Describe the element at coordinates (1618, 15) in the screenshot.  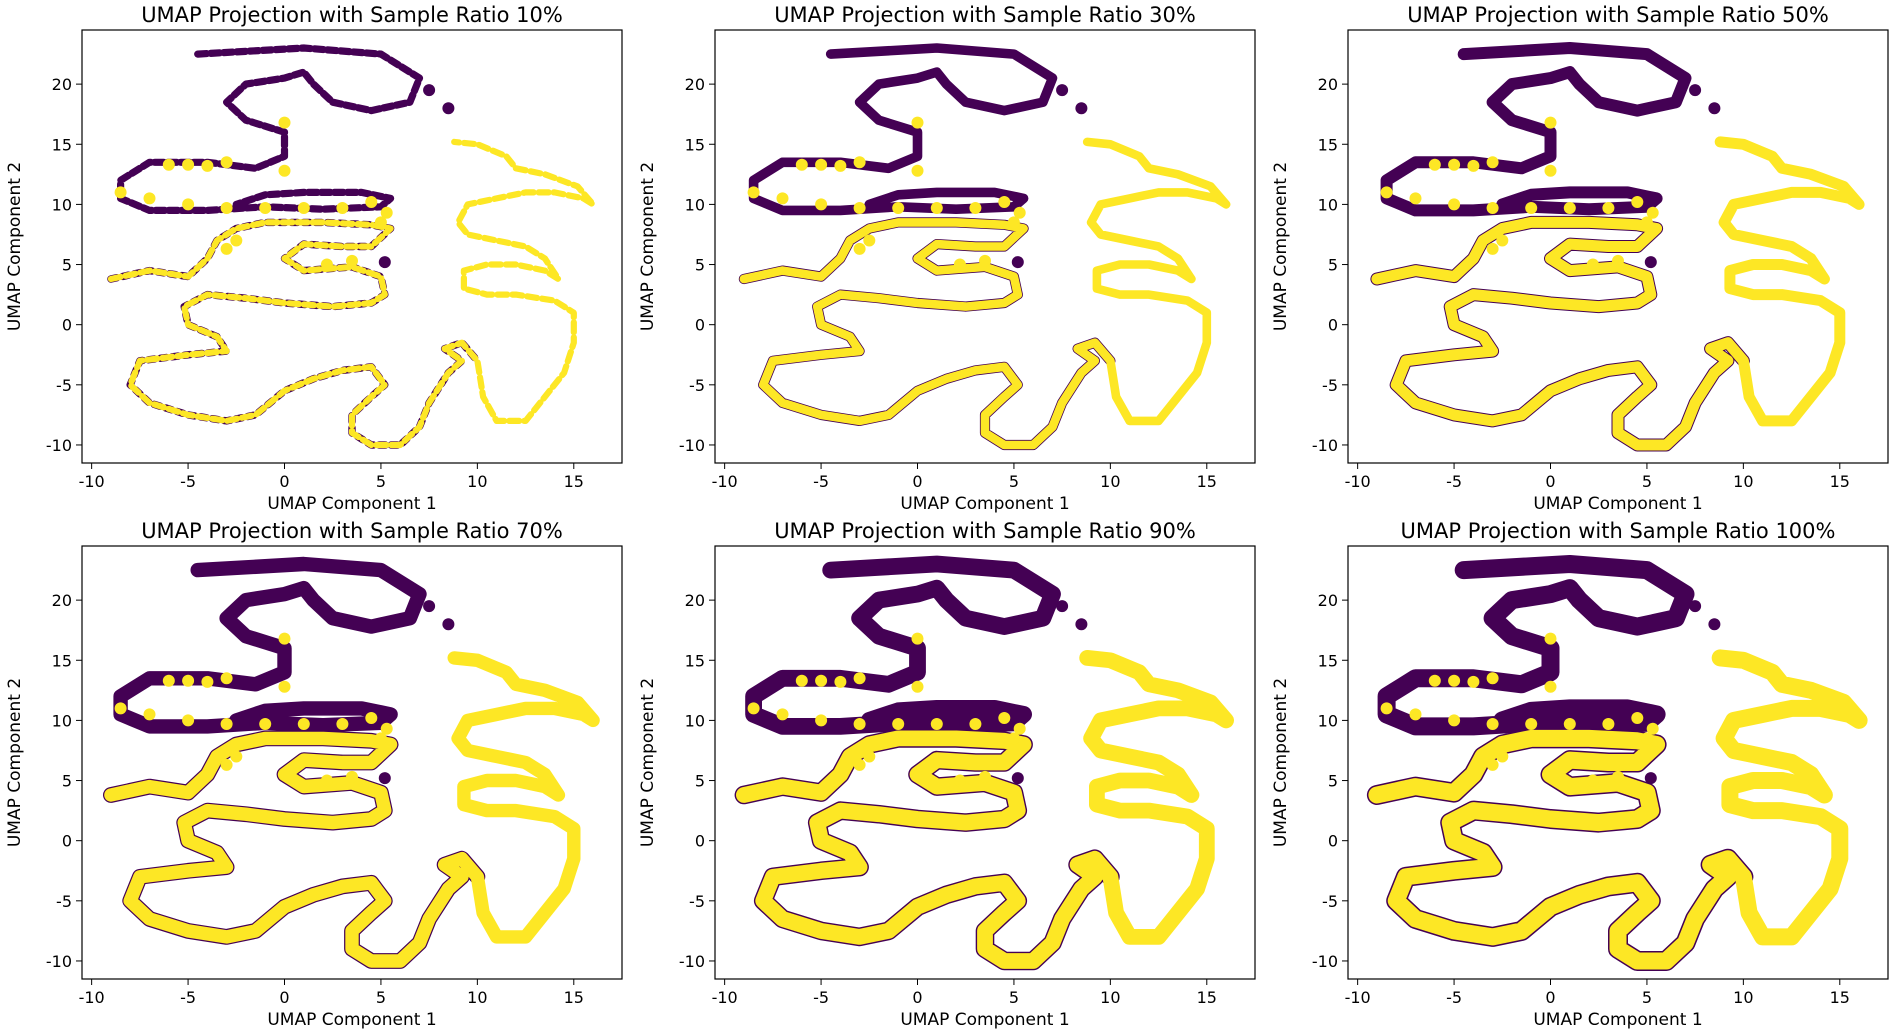
I see `chart-title: UMAP Projection with Sample Ratio 50%` at that location.